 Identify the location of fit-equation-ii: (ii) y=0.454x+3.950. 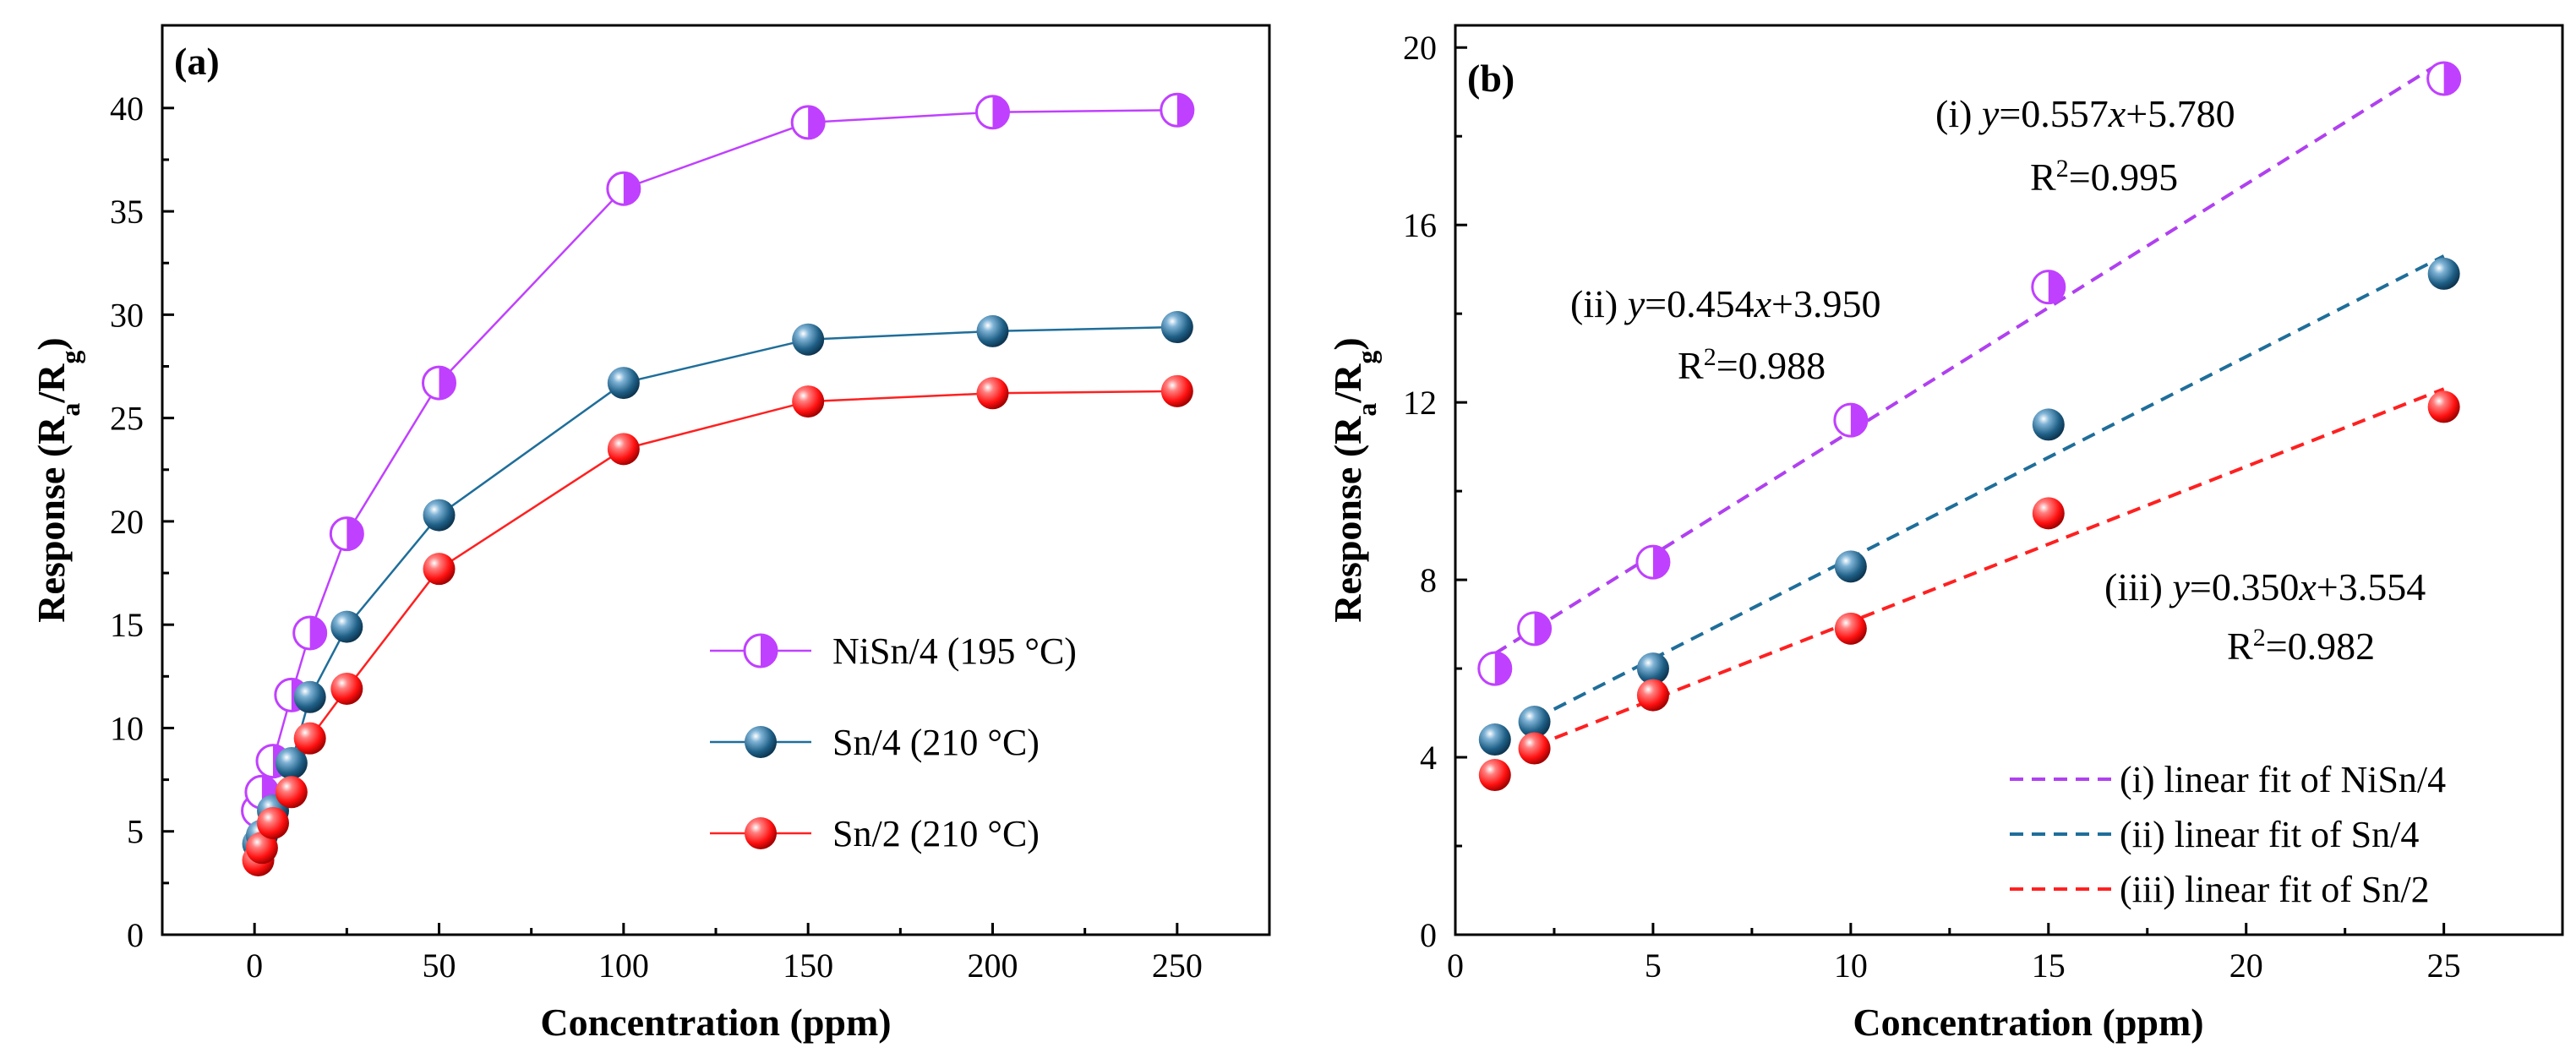
(1725, 303).